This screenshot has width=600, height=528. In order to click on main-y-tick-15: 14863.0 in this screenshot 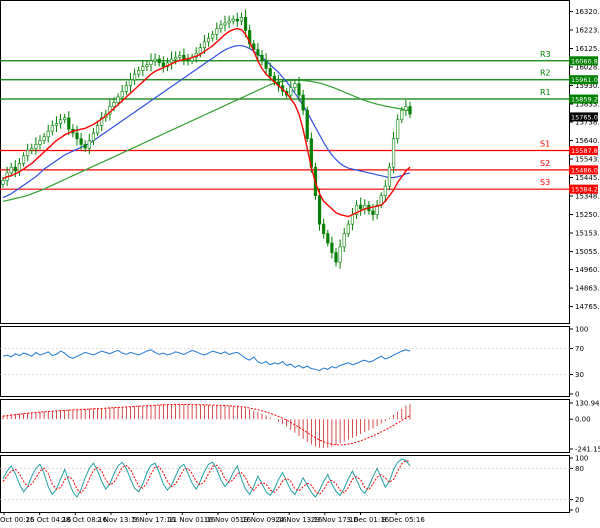, I will do `click(587, 289)`.